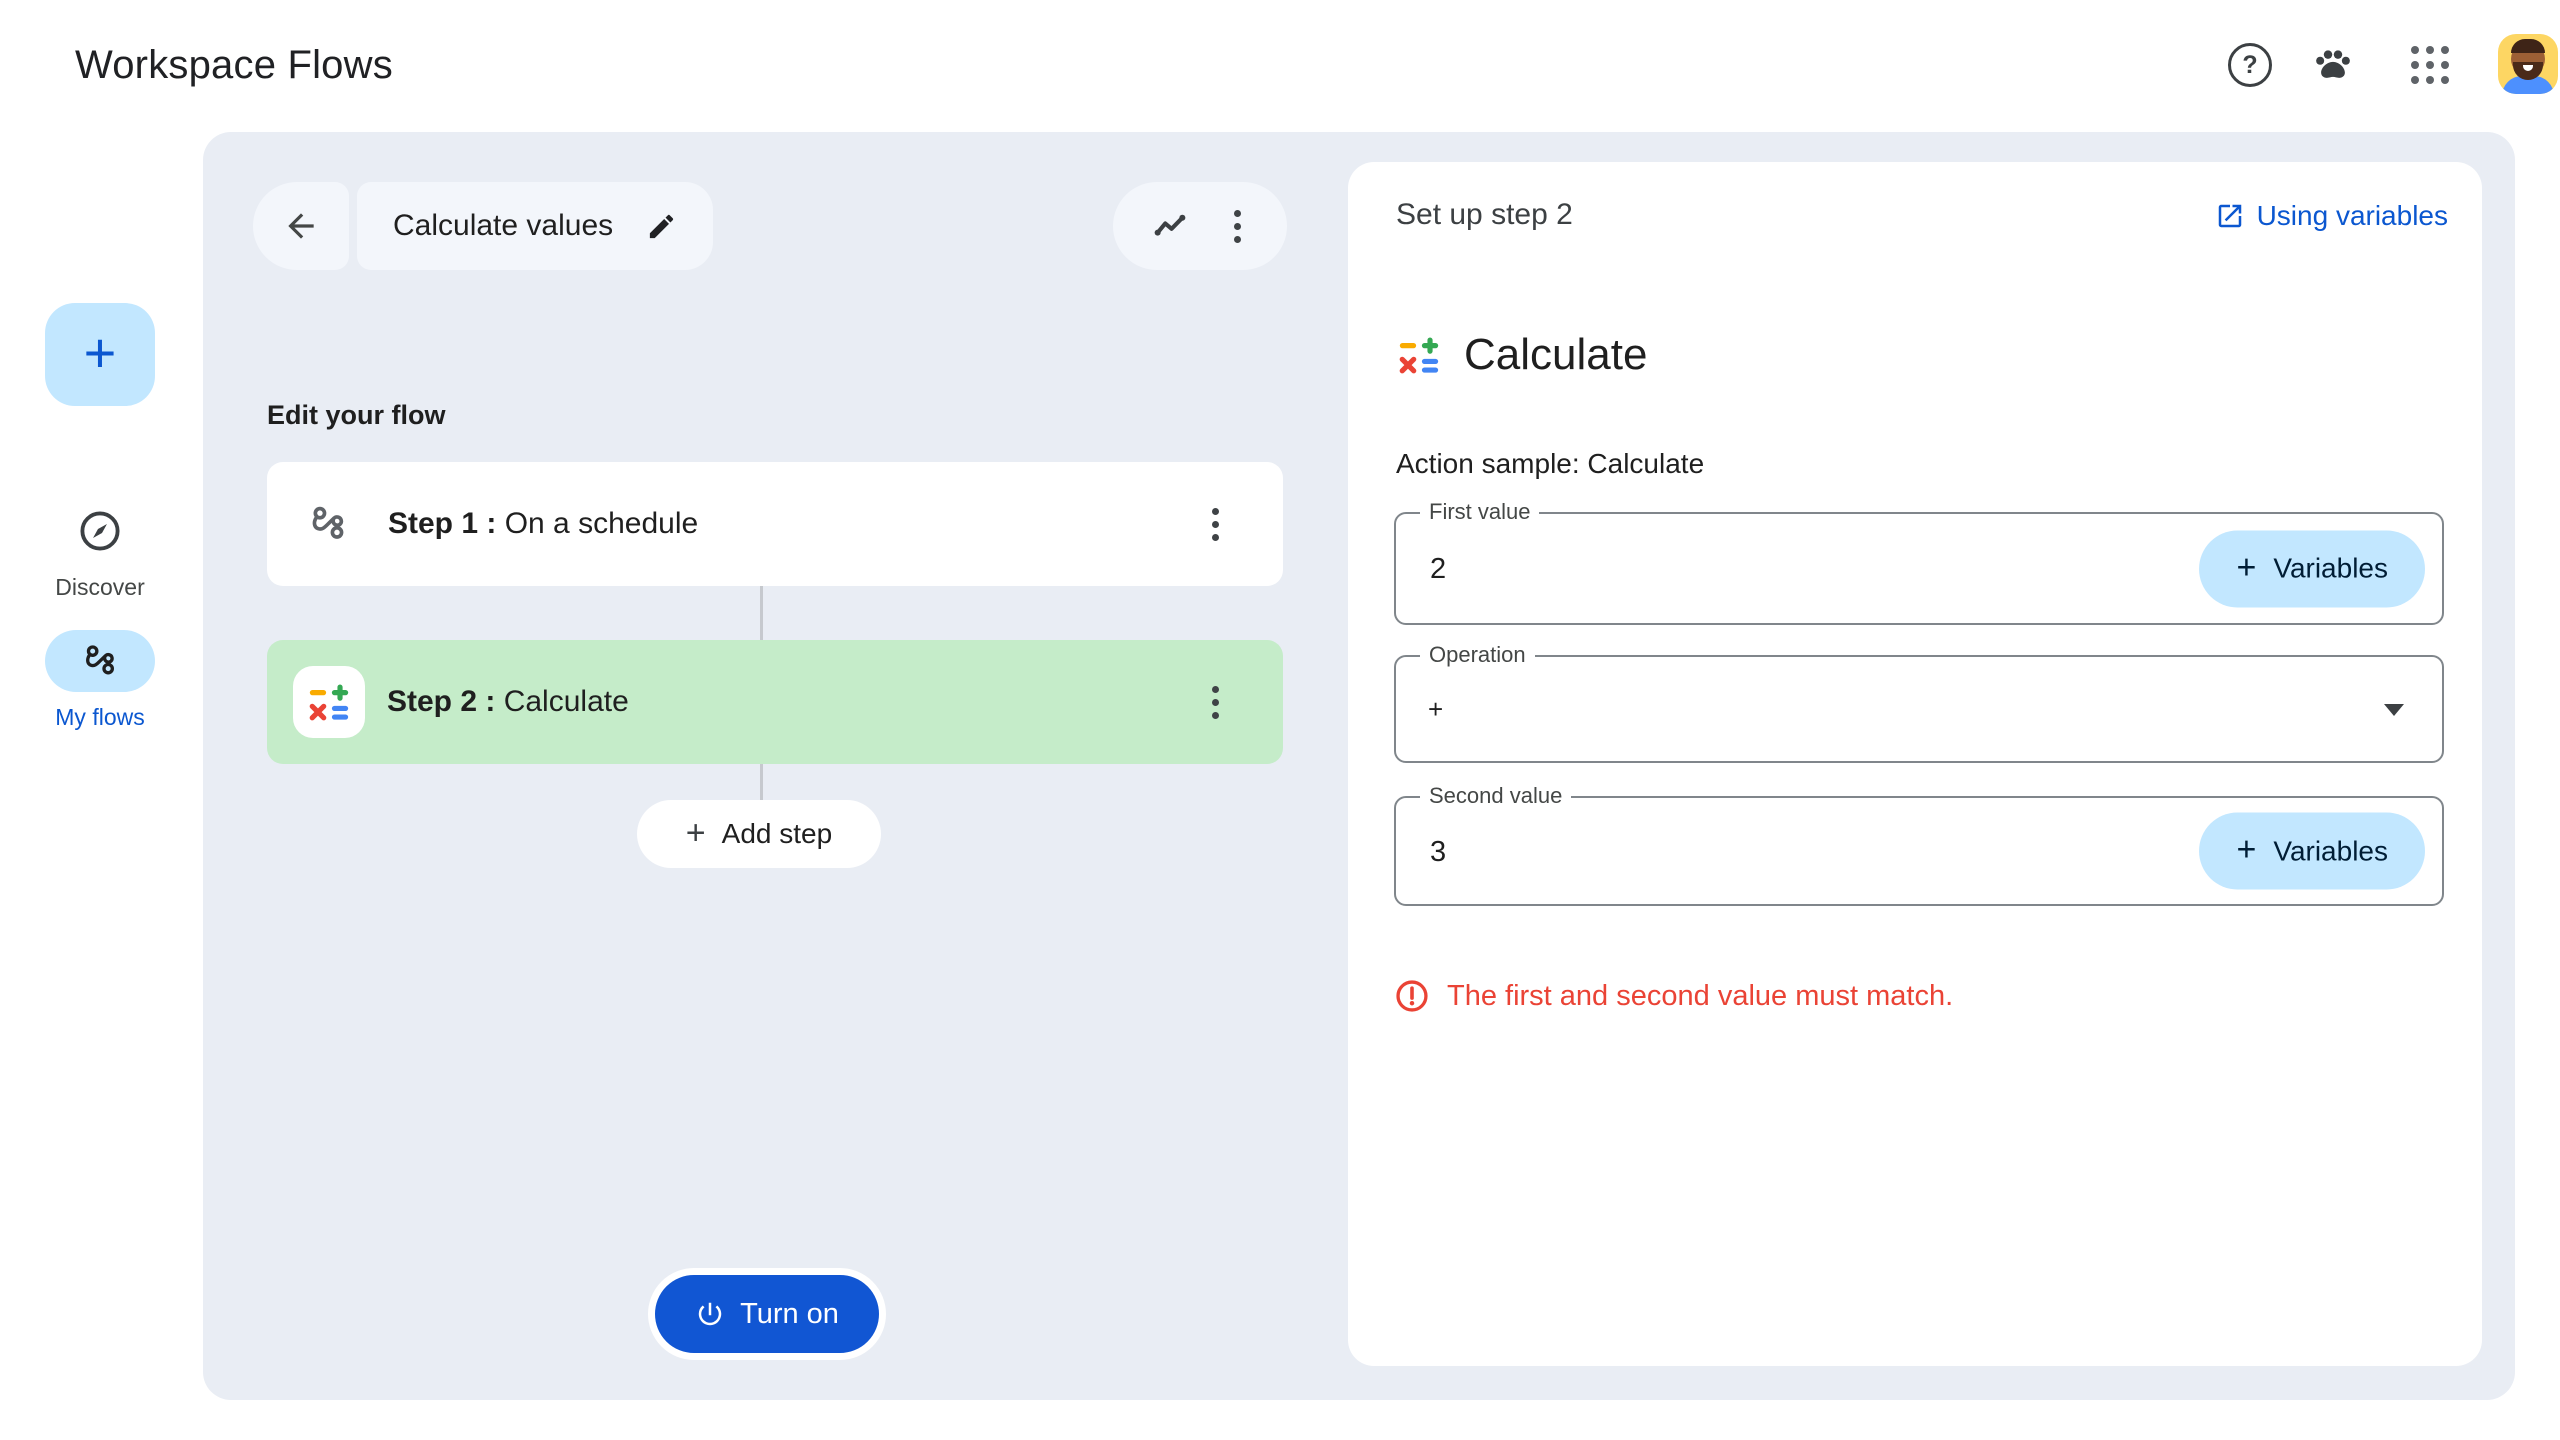 The width and height of the screenshot is (2560, 1440). Describe the element at coordinates (796, 524) in the screenshot. I see `step-label: Step 1 : On a schedule` at that location.